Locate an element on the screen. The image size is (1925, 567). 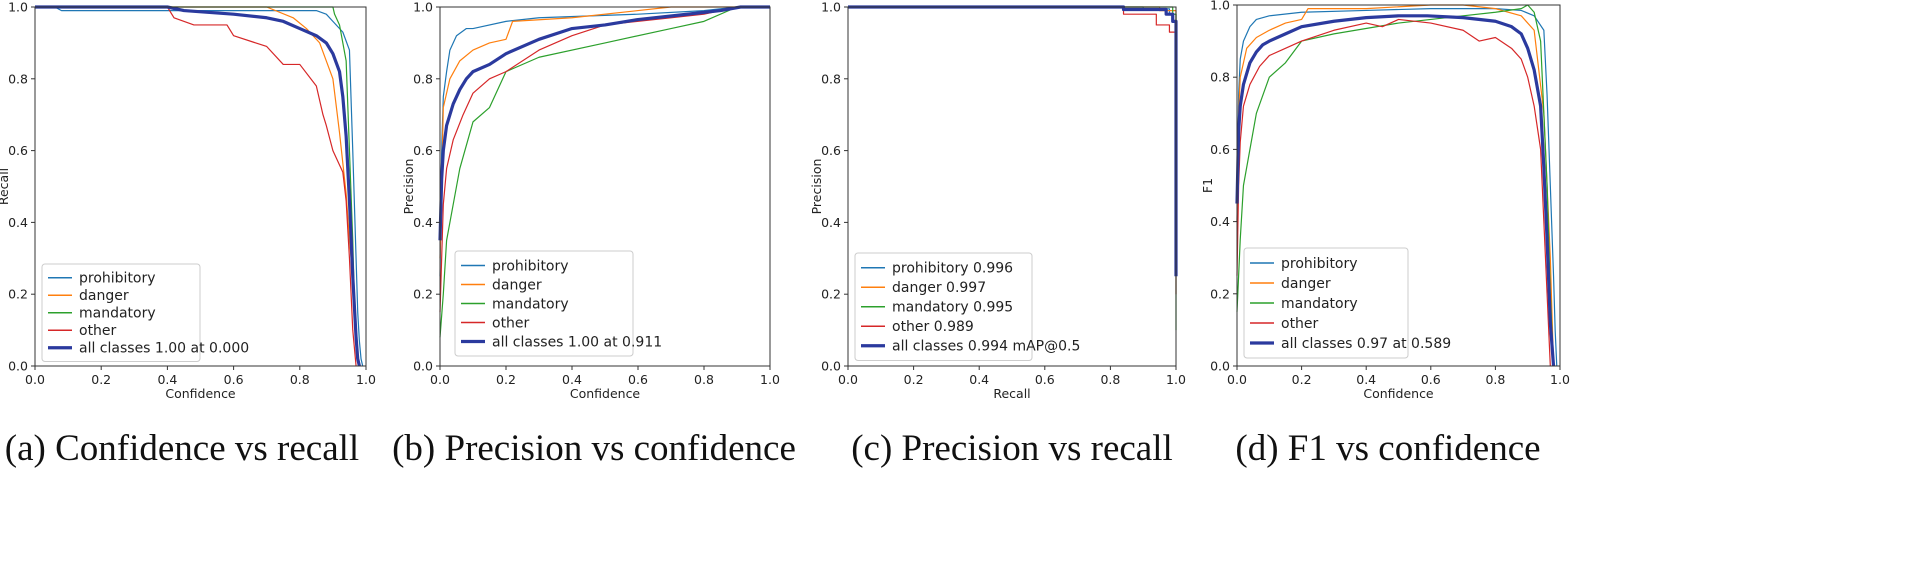
legend-label-mandatory: mandatory 0.995 is located at coordinates (952, 308).